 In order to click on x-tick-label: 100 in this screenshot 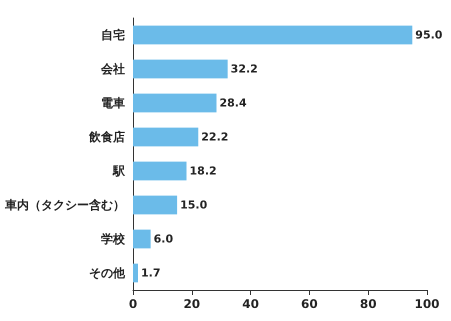, I will do `click(427, 304)`.